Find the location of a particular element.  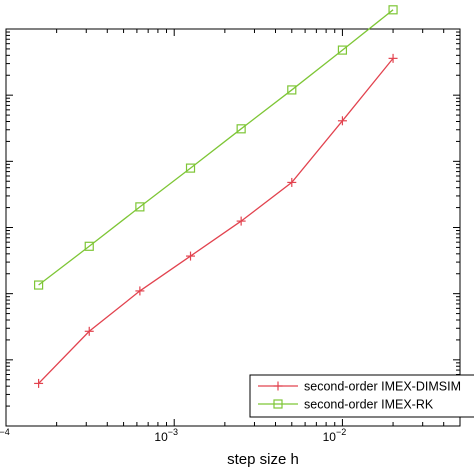

x-tick-label: 10⁻² is located at coordinates (335, 435).